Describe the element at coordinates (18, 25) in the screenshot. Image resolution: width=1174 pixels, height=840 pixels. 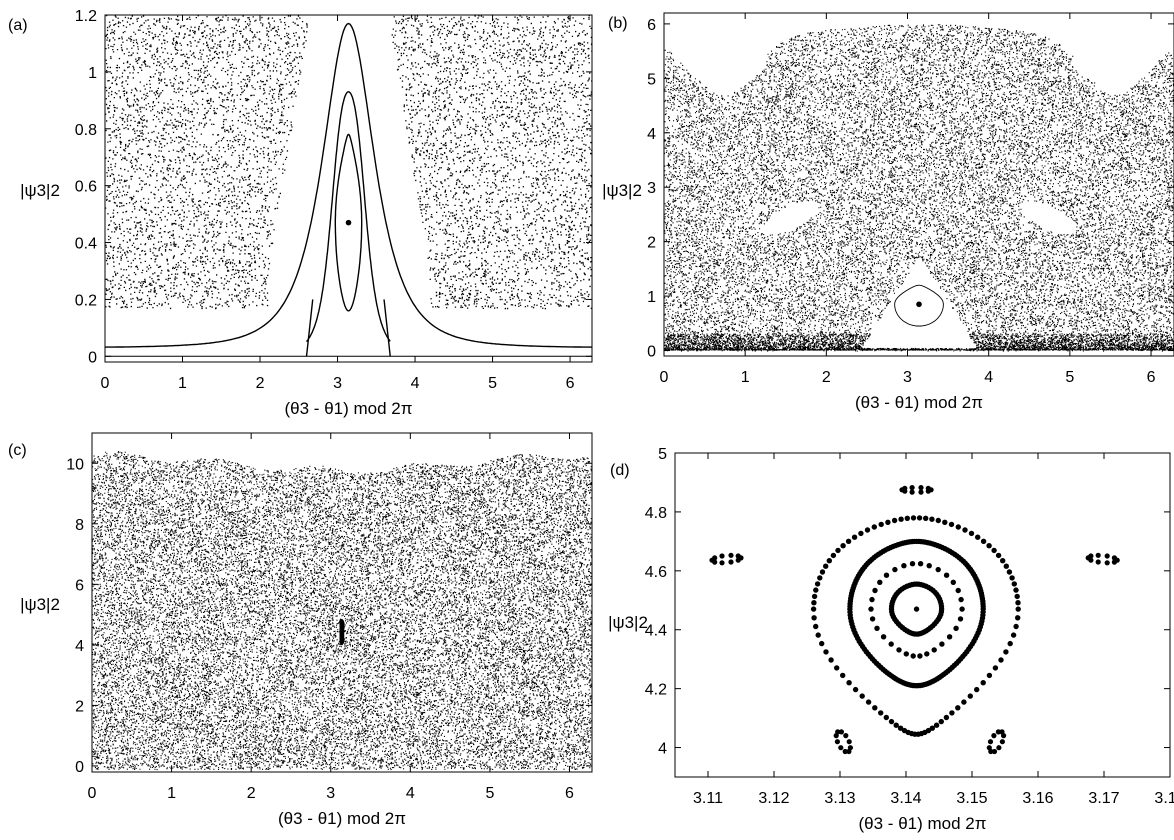
I see `panel-label: (a)` at that location.